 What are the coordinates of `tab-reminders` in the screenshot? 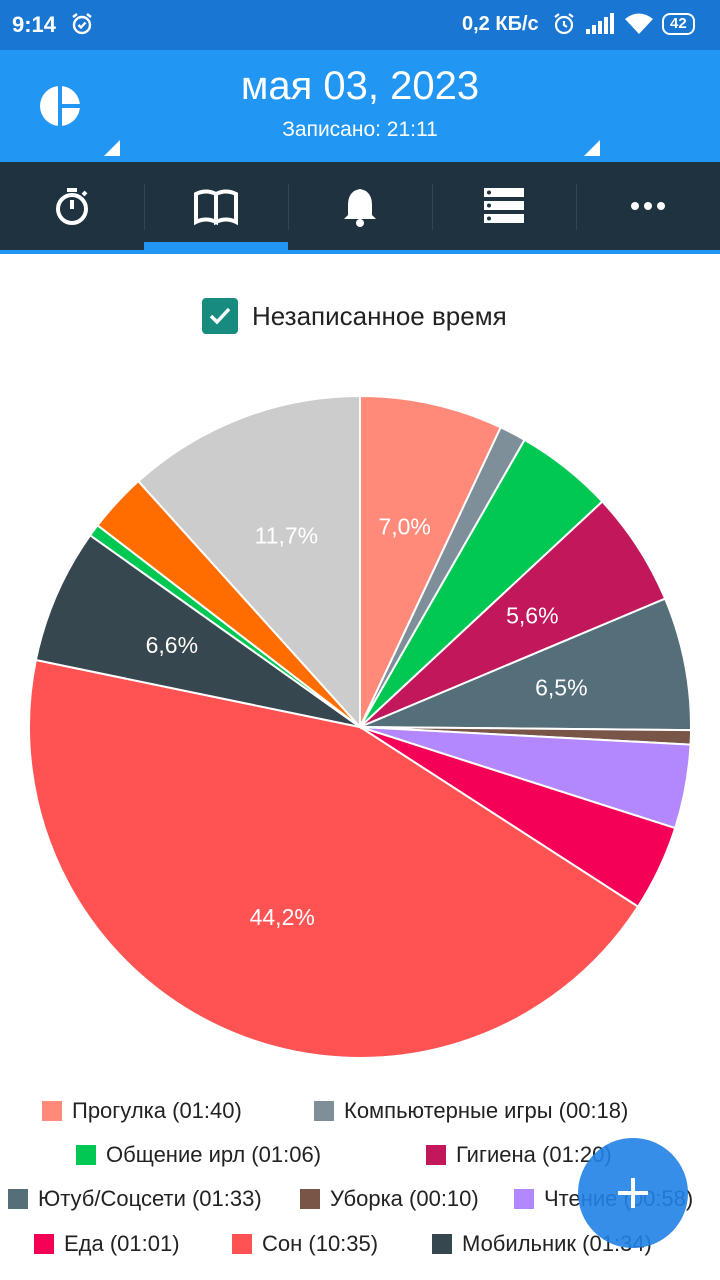 It's located at (360, 206).